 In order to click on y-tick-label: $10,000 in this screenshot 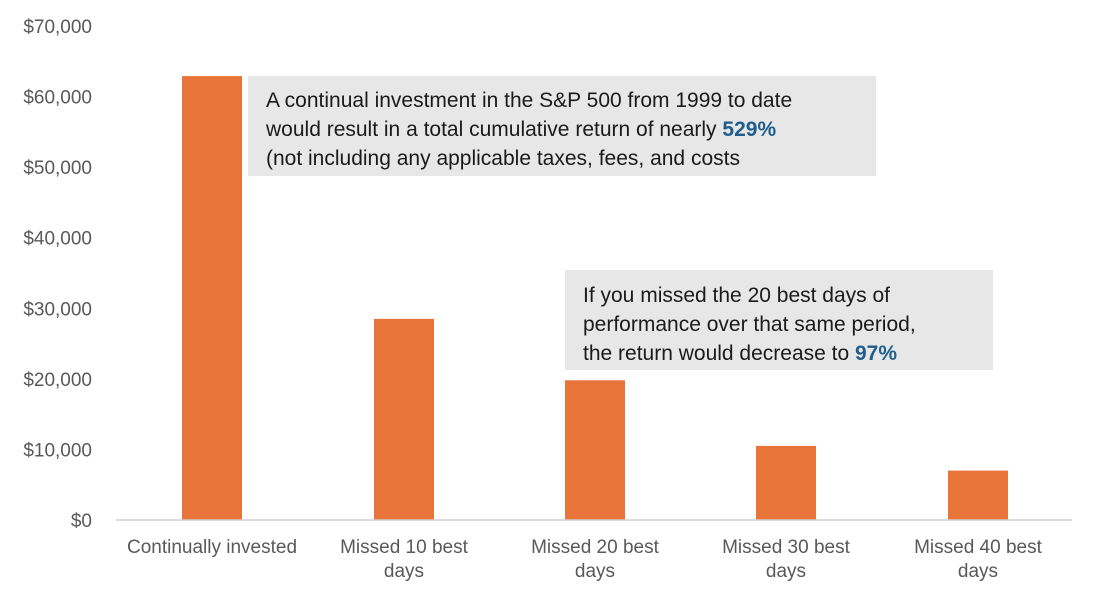, I will do `click(57, 450)`.